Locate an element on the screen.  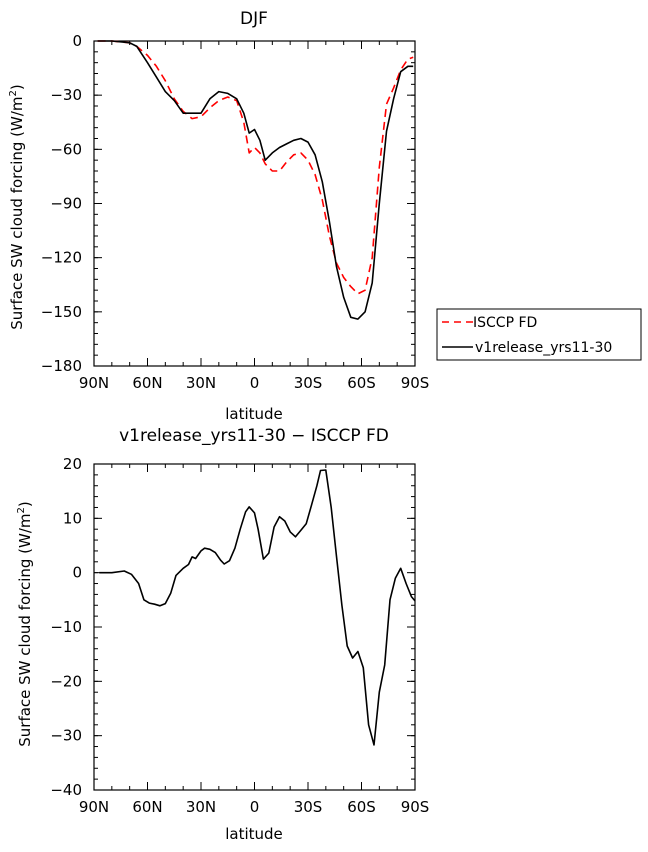
y-tick-label: 20 is located at coordinates (72, 464).